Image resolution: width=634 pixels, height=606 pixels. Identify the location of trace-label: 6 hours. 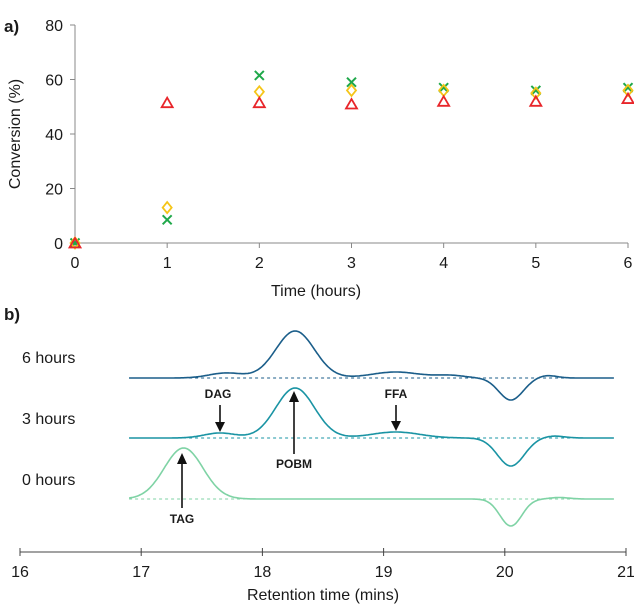
(48, 358).